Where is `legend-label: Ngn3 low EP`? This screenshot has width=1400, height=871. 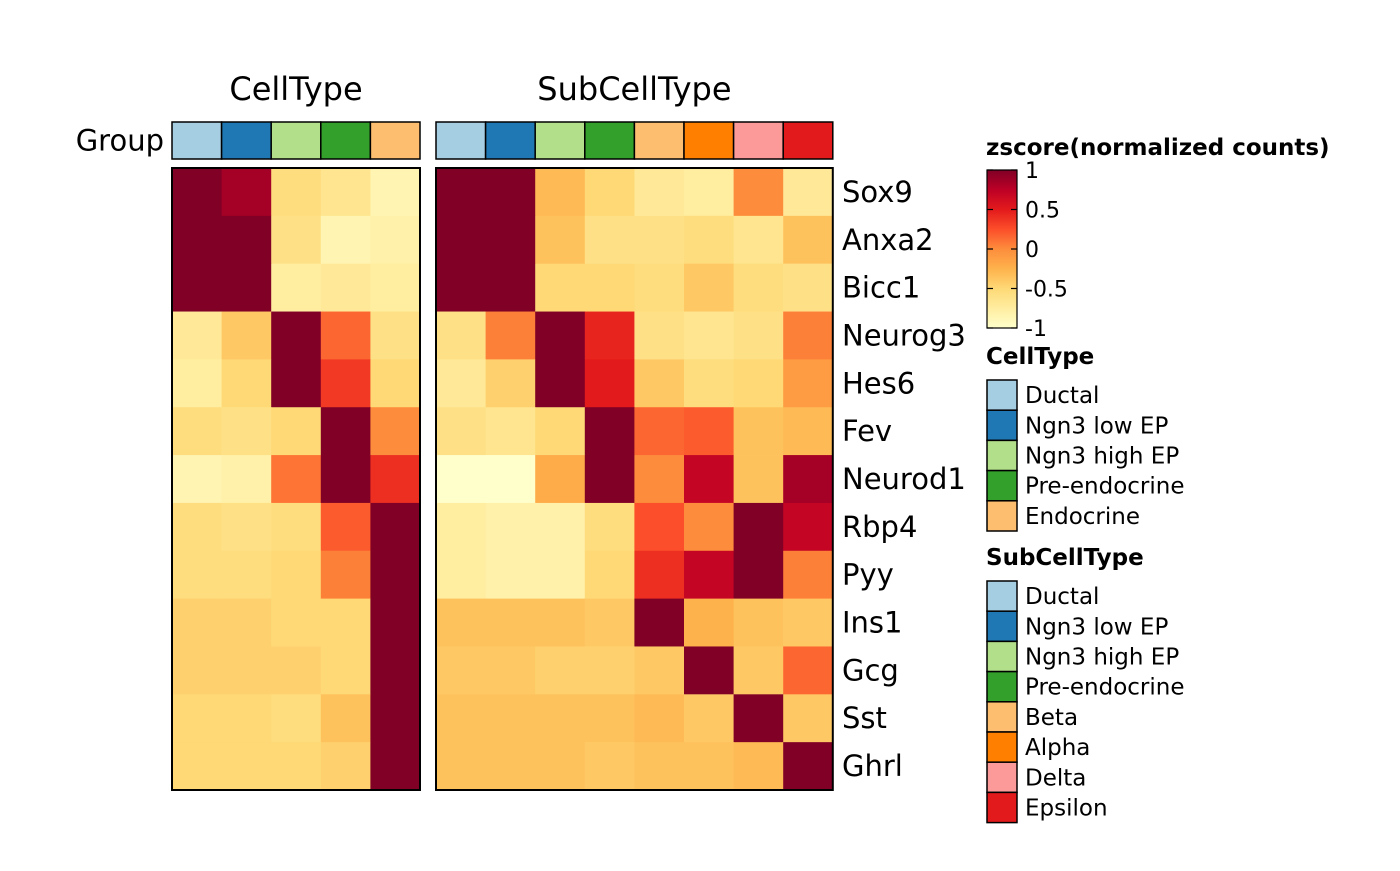 legend-label: Ngn3 low EP is located at coordinates (1096, 426).